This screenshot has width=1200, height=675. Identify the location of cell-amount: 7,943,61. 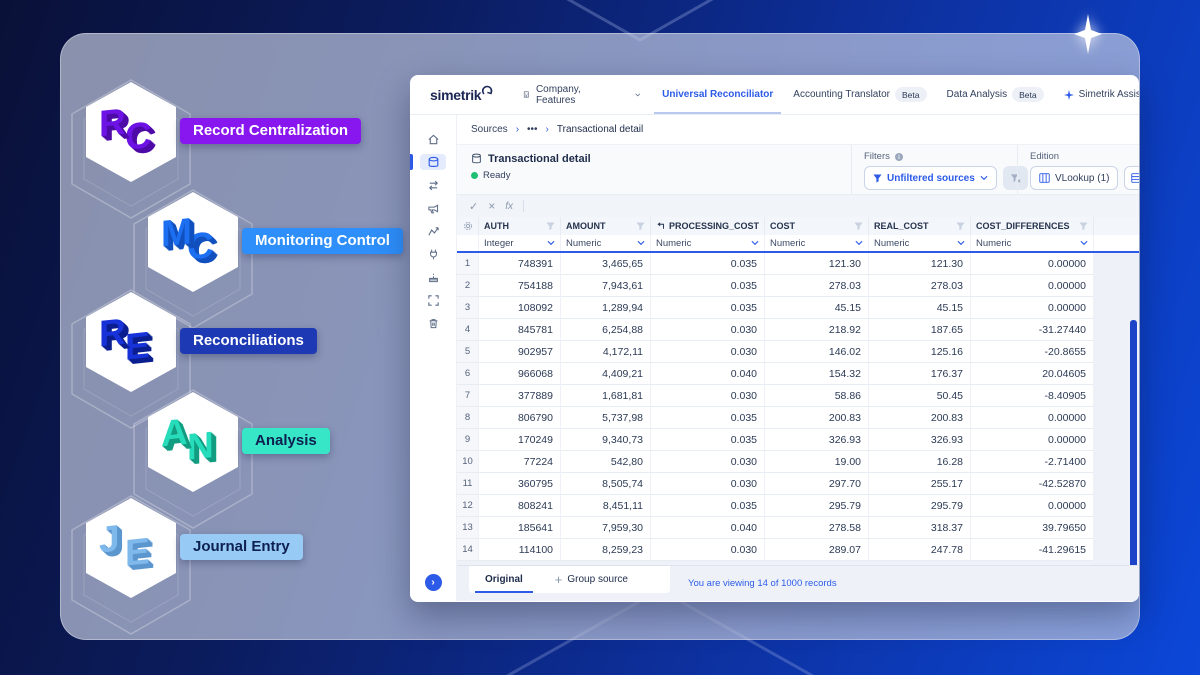
(606, 286).